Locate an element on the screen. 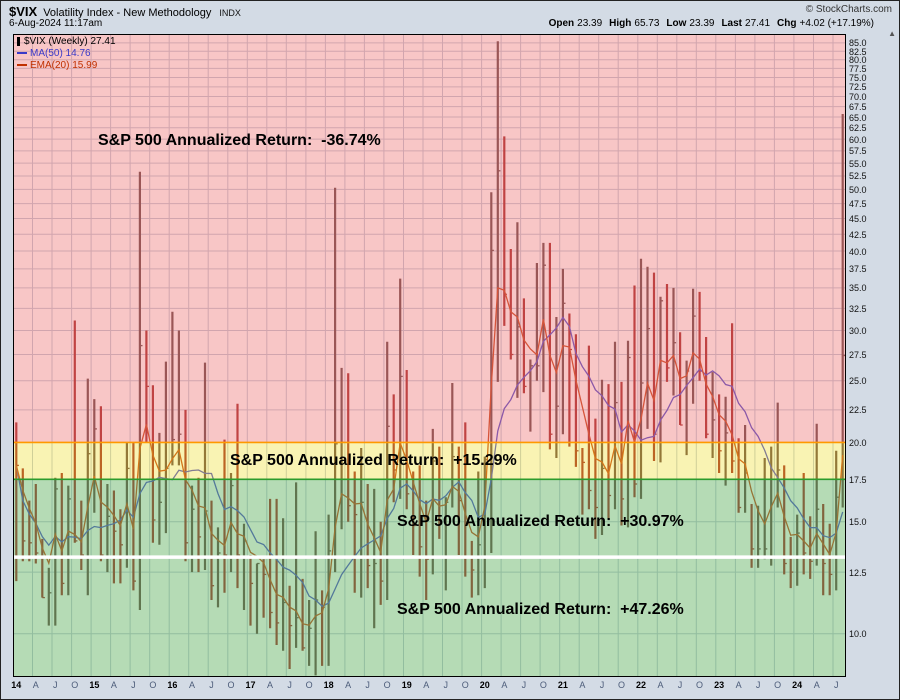 This screenshot has width=900, height=700. scroll-up-icon: ▲ is located at coordinates (892, 33).